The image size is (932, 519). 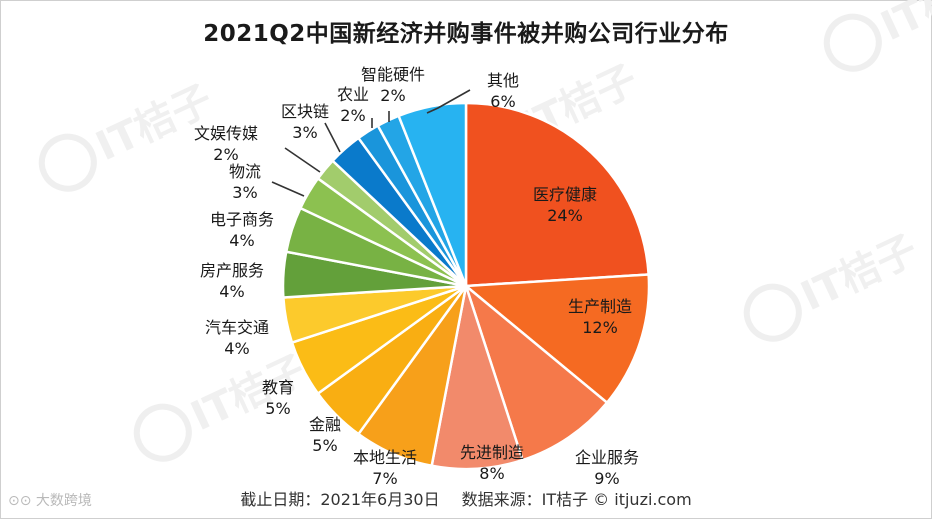 What do you see at coordinates (245, 171) in the screenshot?
I see `slice-label: 物流` at bounding box center [245, 171].